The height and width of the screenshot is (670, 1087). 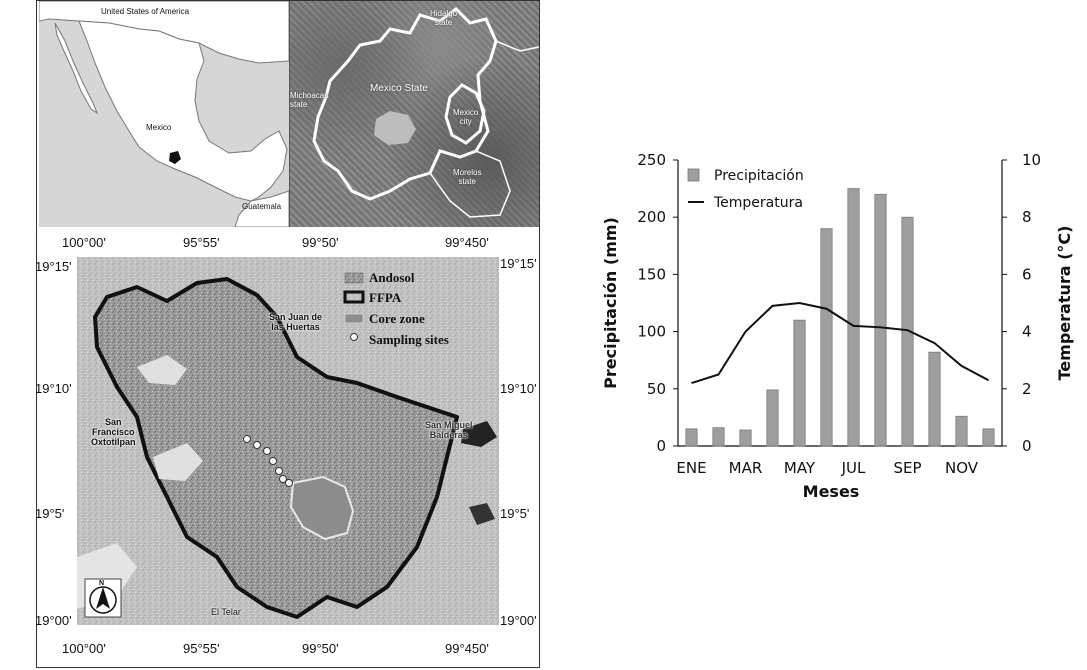 I want to click on label-guatemala: Guatemala, so click(x=262, y=206).